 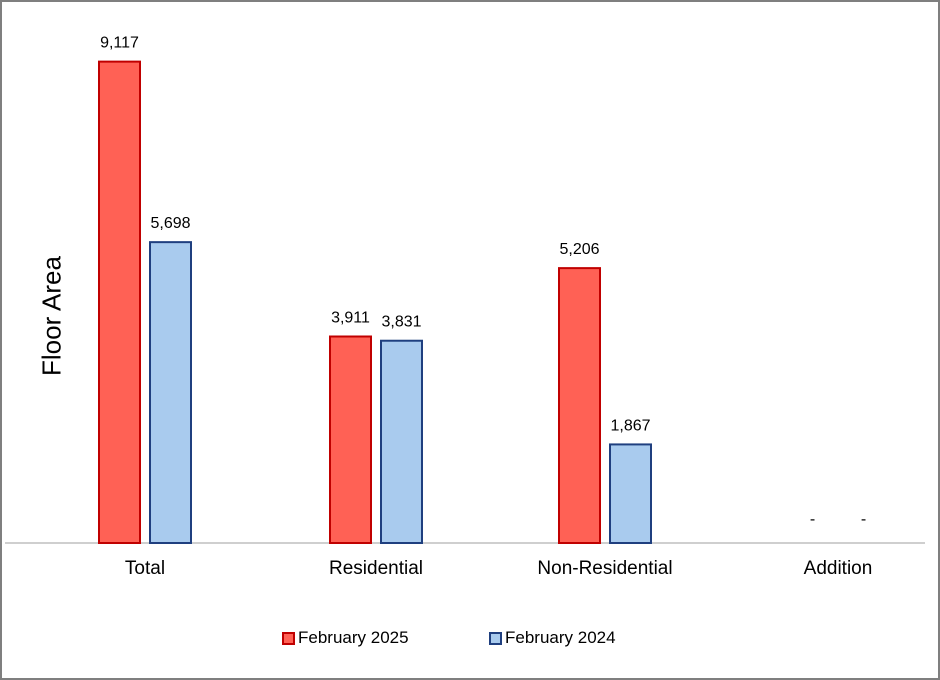 I want to click on legend: February 2025 February 2024, so click(x=470, y=641).